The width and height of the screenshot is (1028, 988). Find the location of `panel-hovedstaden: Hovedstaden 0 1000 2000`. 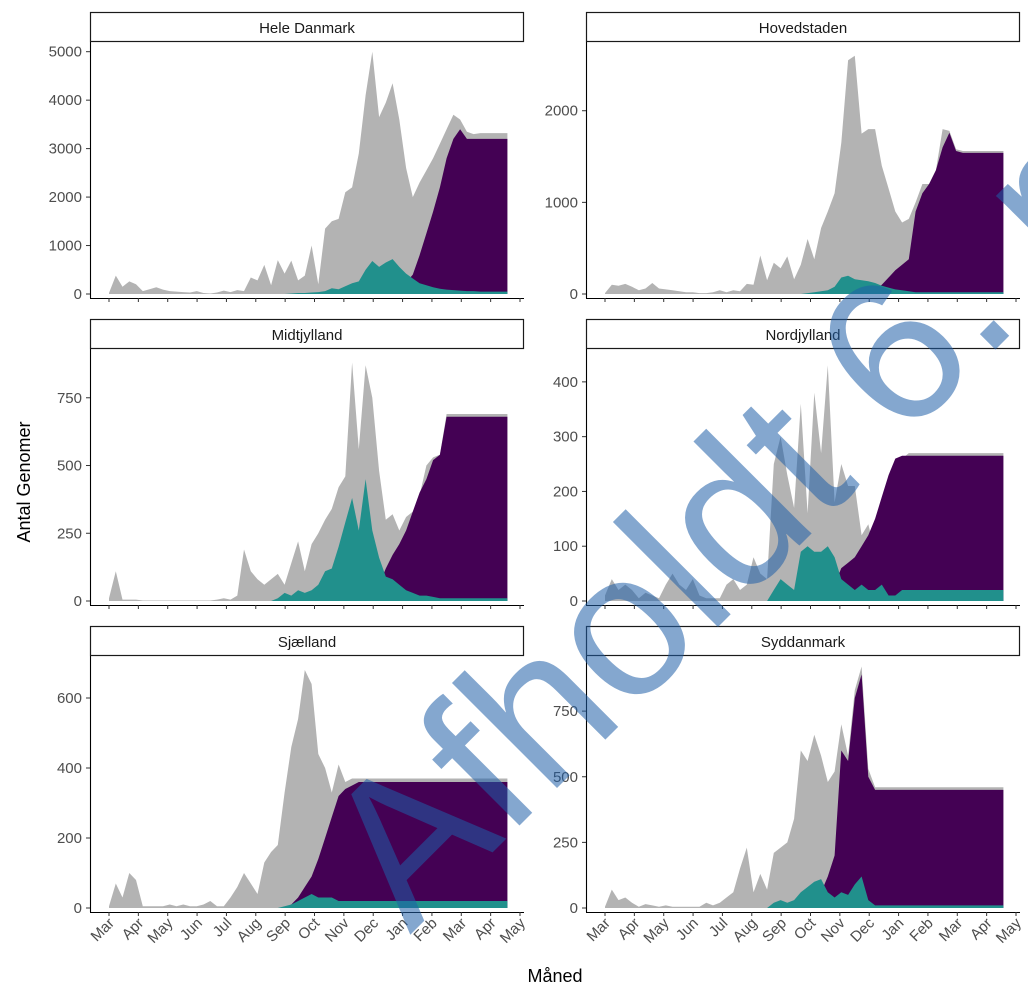

panel-hovedstaden: Hovedstaden 0 1000 2000 is located at coordinates (783, 157).